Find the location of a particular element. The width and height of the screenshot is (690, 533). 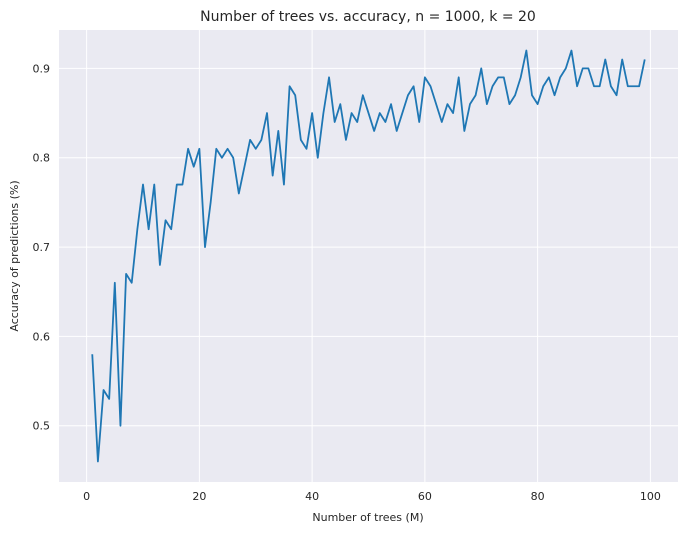

x-tick-label: 80 is located at coordinates (538, 496).